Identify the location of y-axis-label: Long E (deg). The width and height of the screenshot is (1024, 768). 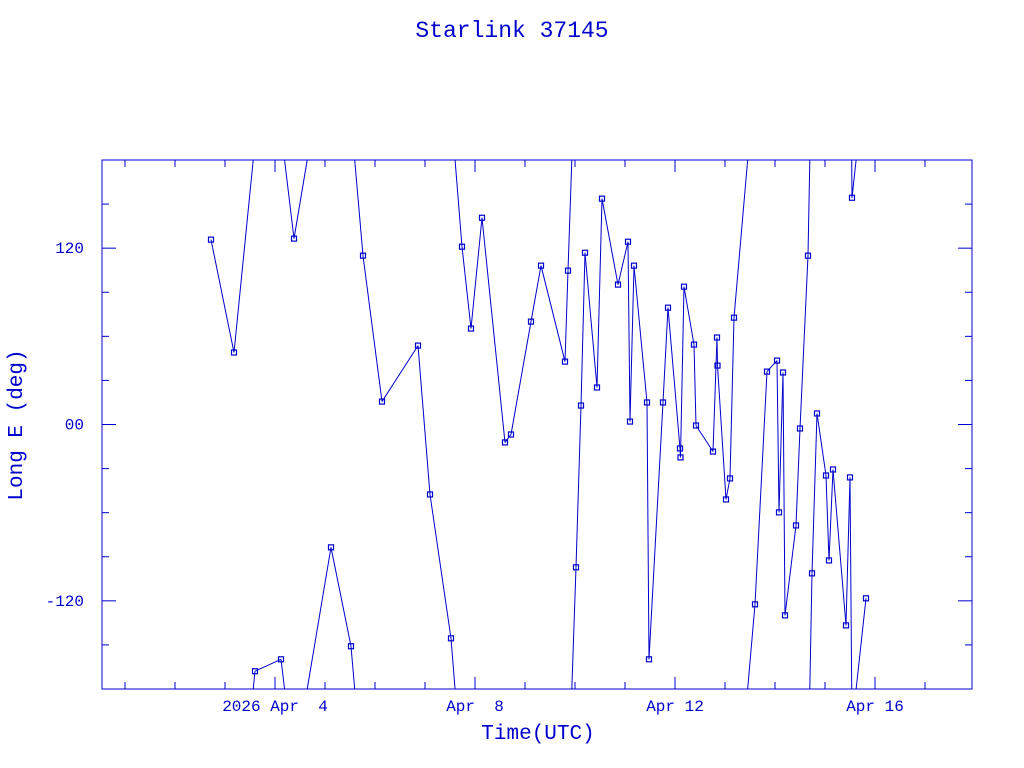
(17, 424).